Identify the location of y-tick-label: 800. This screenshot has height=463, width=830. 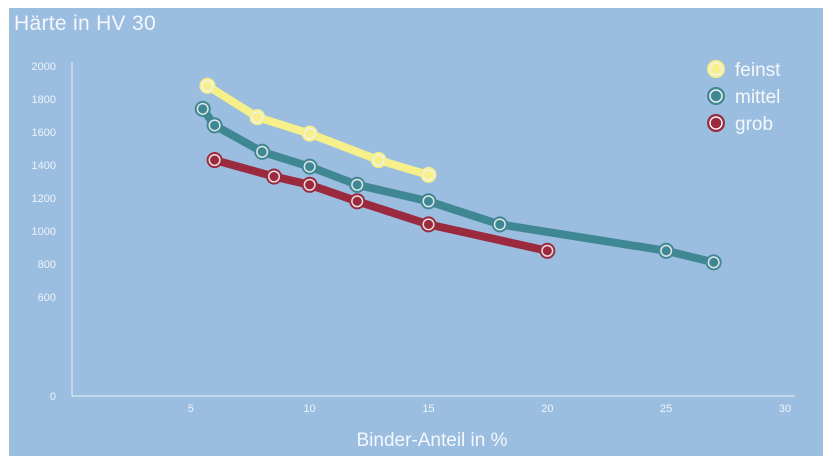
(47, 265).